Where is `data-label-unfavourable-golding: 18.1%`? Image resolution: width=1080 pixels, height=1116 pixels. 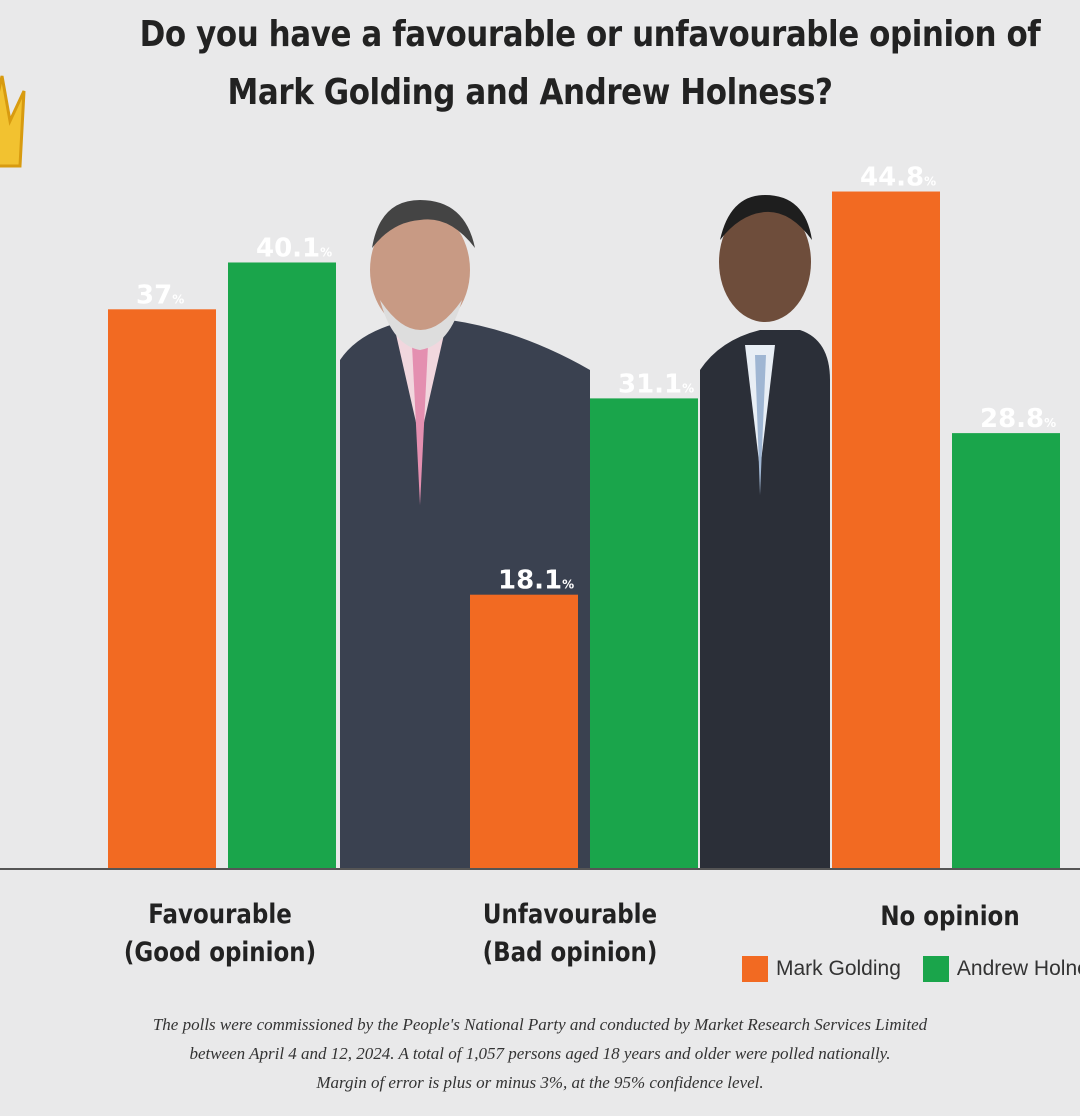 data-label-unfavourable-golding: 18.1% is located at coordinates (536, 581).